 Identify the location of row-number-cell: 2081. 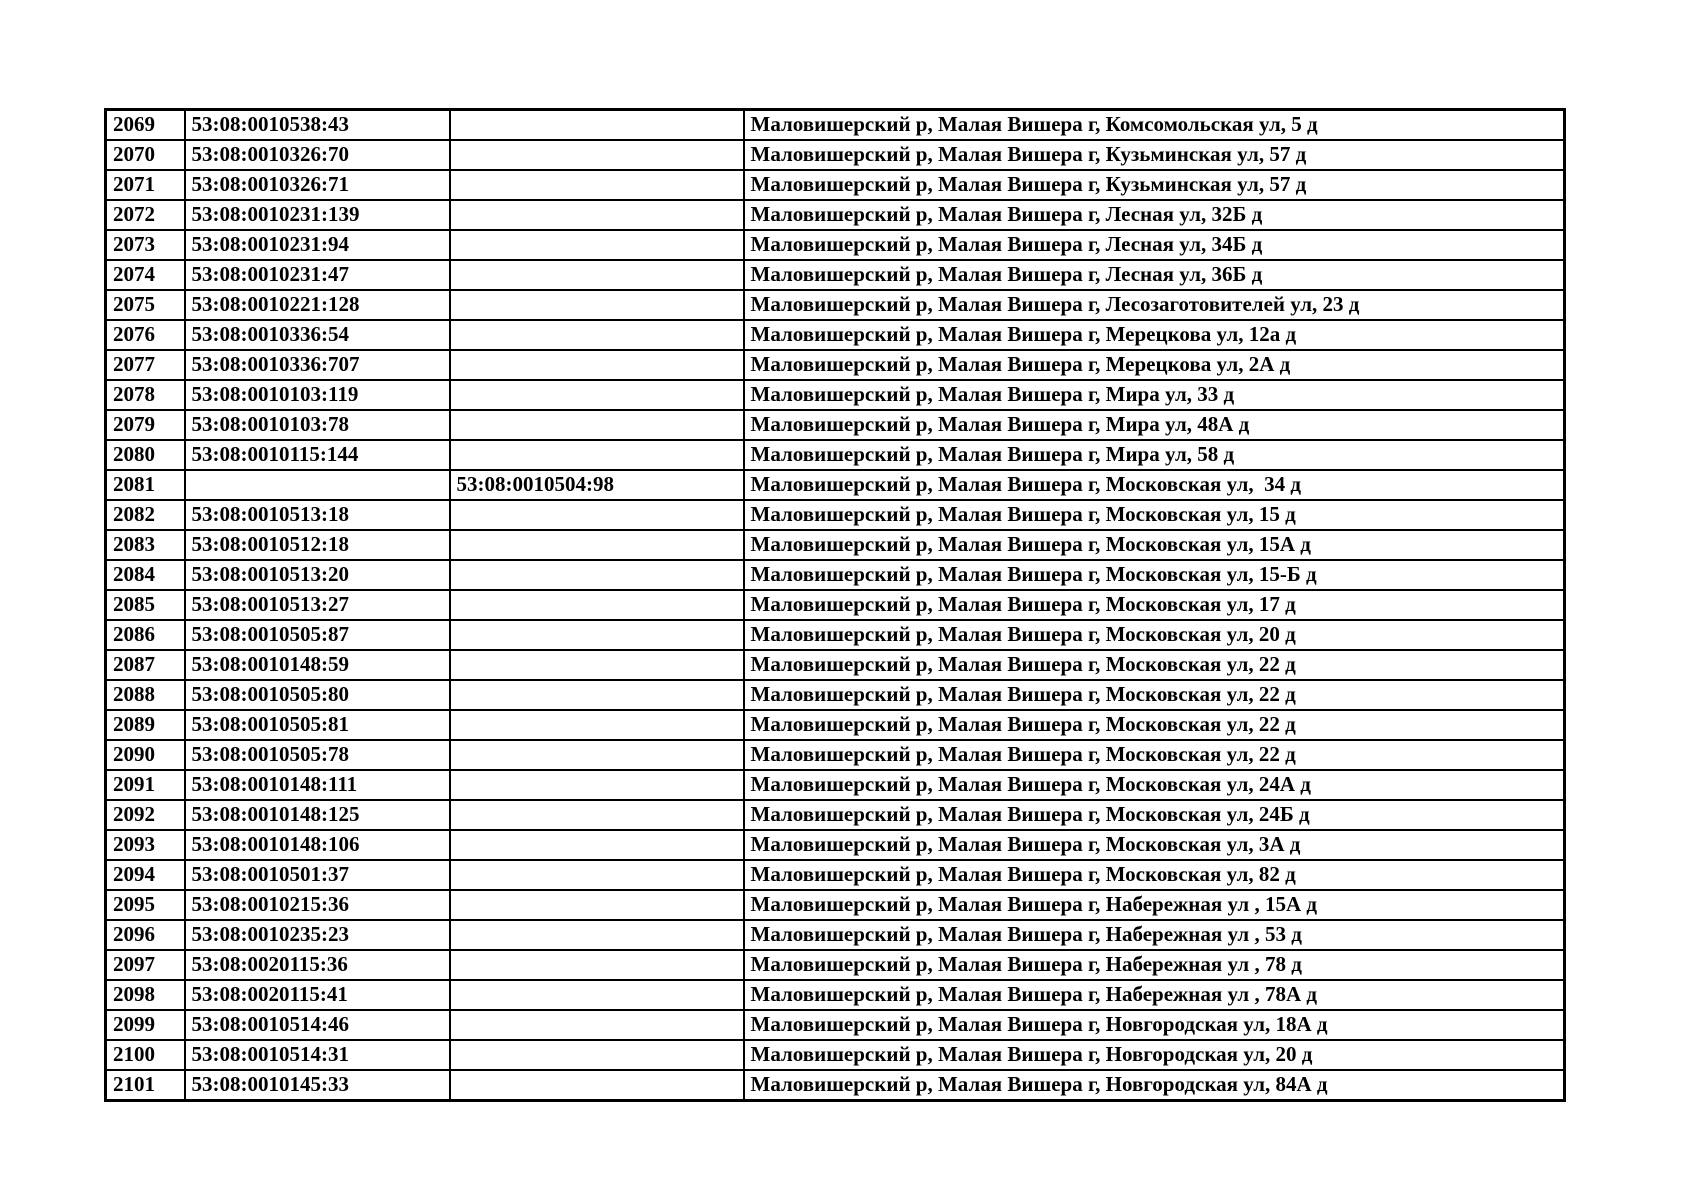
(145, 485).